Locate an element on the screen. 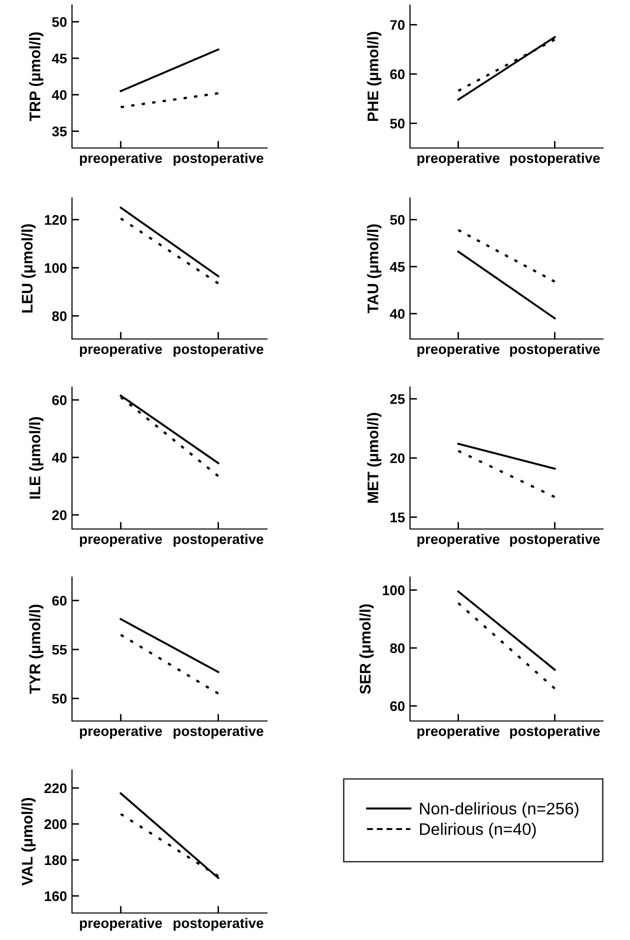  y-tick-label: 120 is located at coordinates (55, 219).